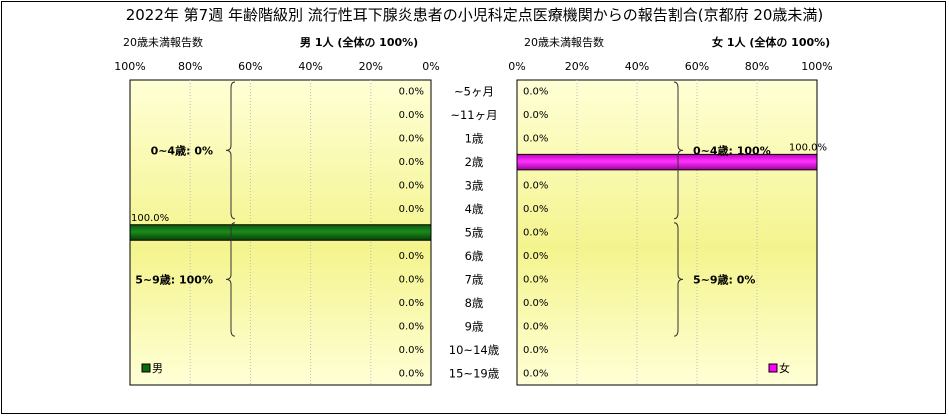 This screenshot has height=417, width=949. Describe the element at coordinates (163, 42) in the screenshot. I see `left-panel-header: 20歳未満報告数` at that location.